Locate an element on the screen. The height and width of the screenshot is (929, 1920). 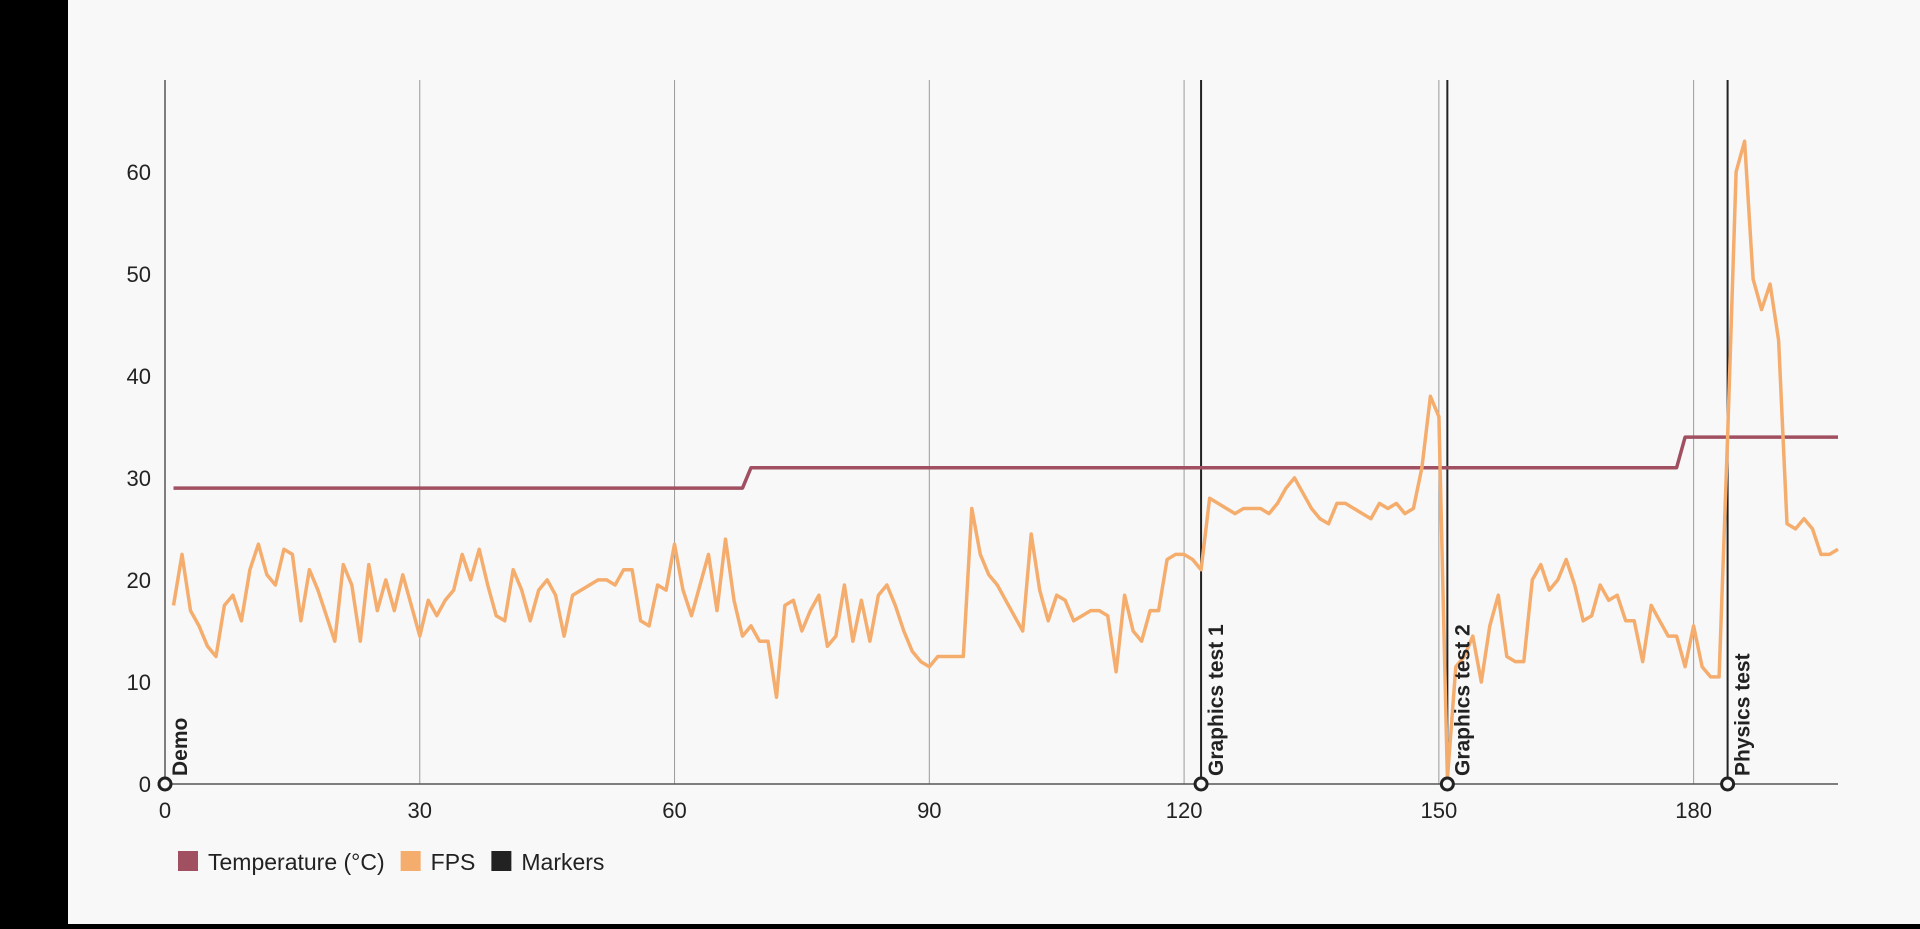
y-tick-label: 20 is located at coordinates (139, 580).